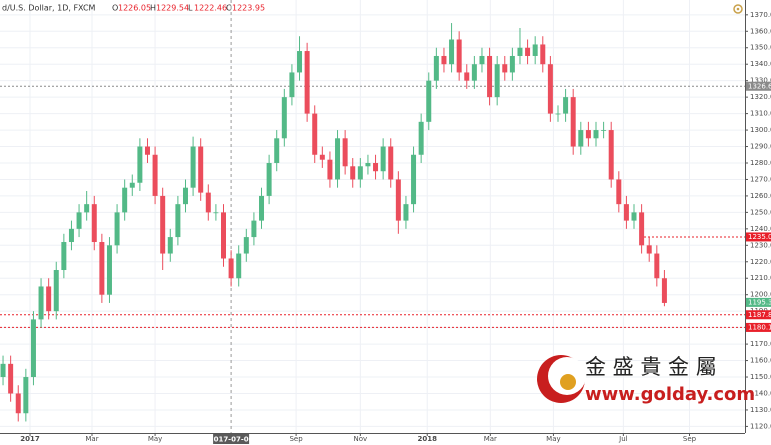  I want to click on level-label: 1235.08, so click(759, 237).